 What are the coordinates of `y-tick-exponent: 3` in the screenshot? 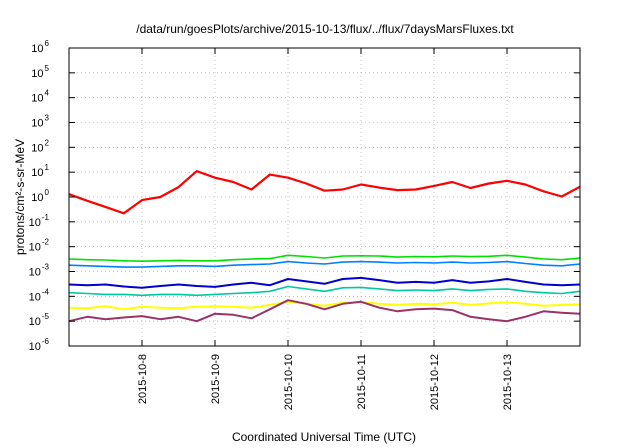 It's located at (47, 118).